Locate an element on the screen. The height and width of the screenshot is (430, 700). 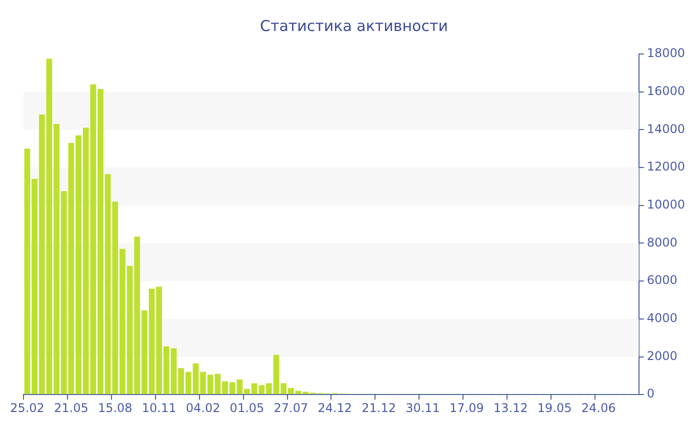
x-tick-label: 27.07 is located at coordinates (291, 407).